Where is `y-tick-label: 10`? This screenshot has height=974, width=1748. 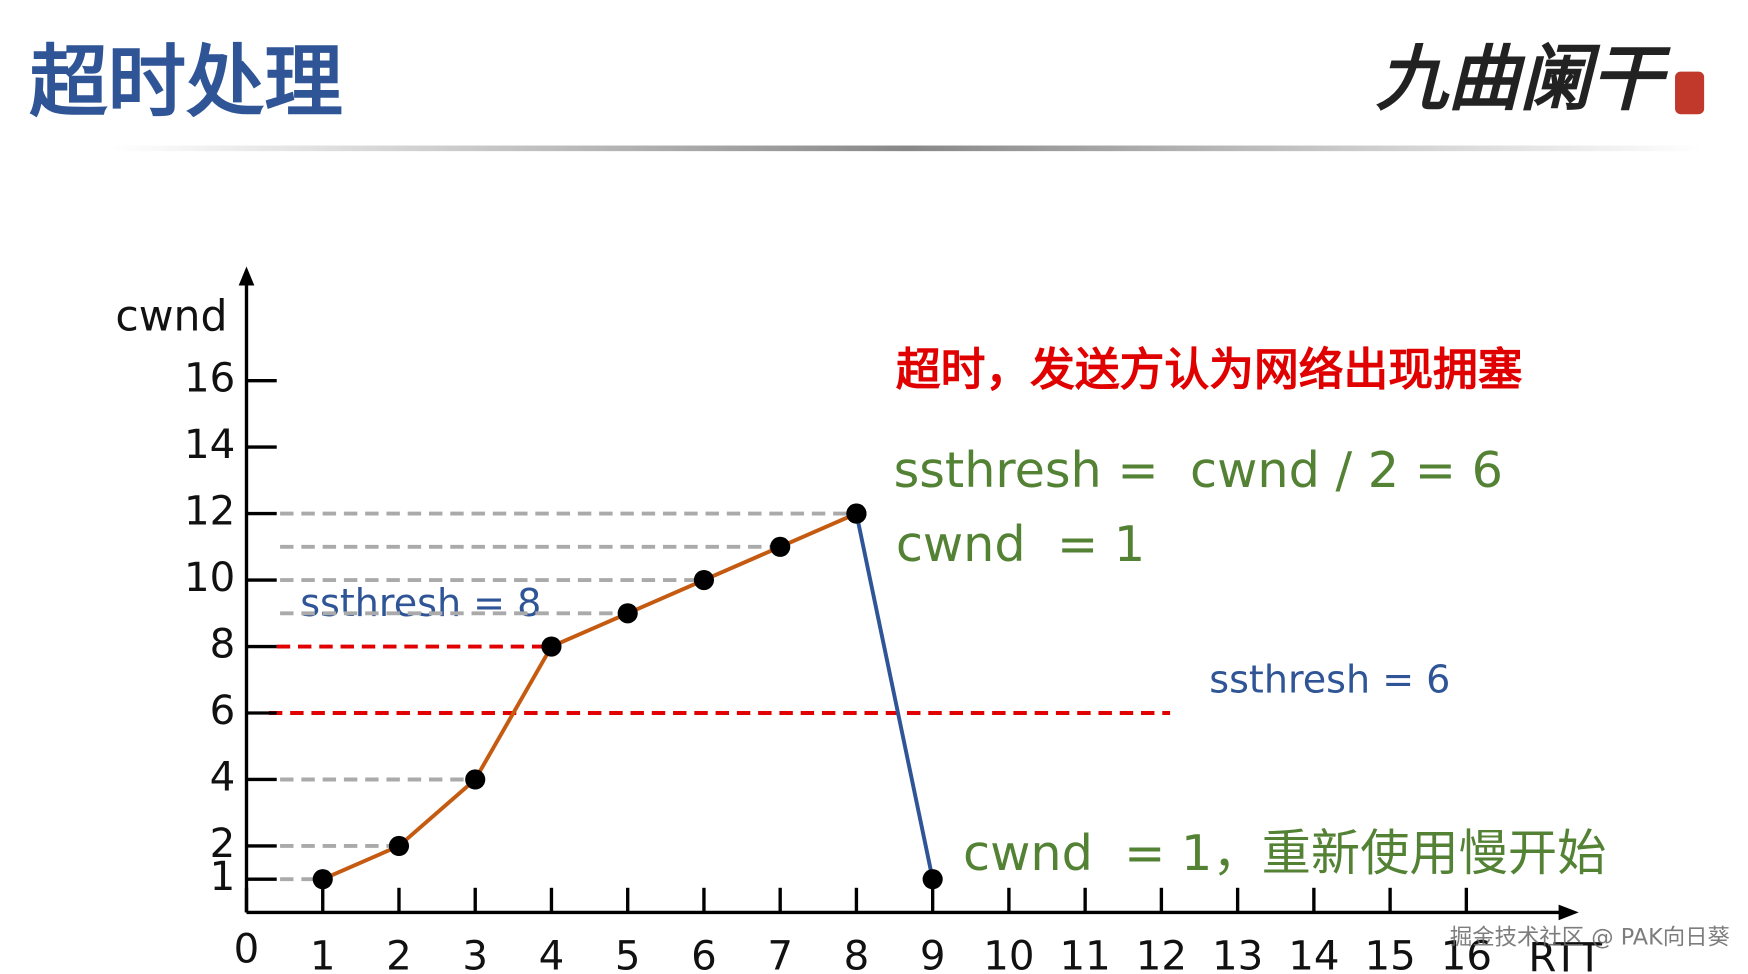
y-tick-label: 10 is located at coordinates (209, 577).